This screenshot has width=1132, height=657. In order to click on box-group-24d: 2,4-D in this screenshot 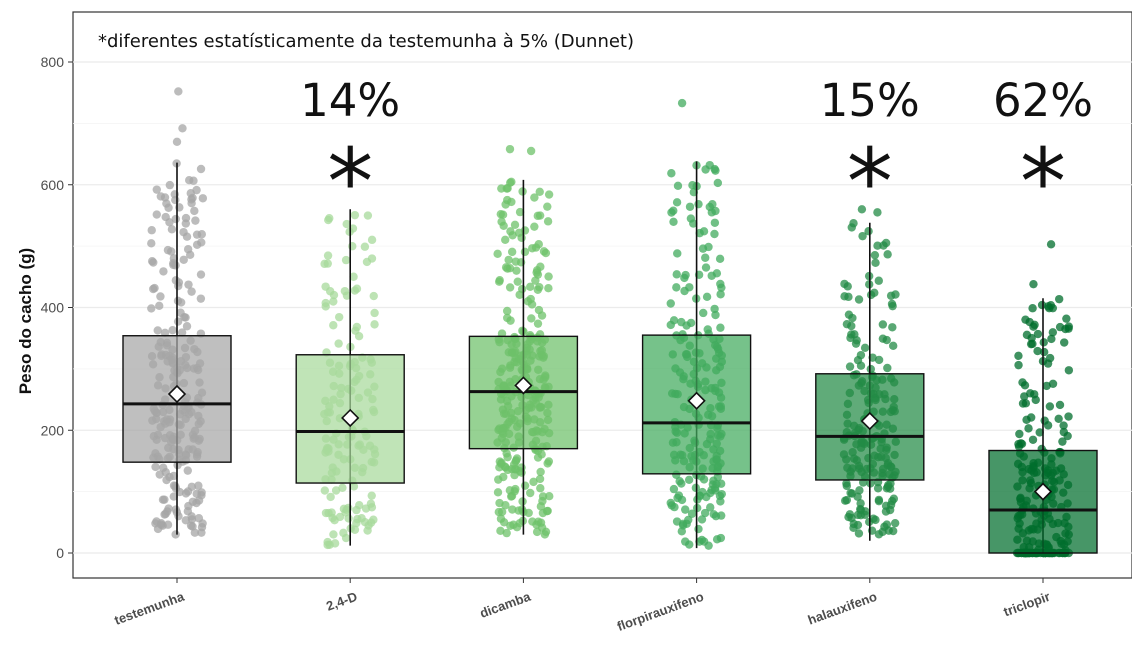, I will do `click(350, 411)`.